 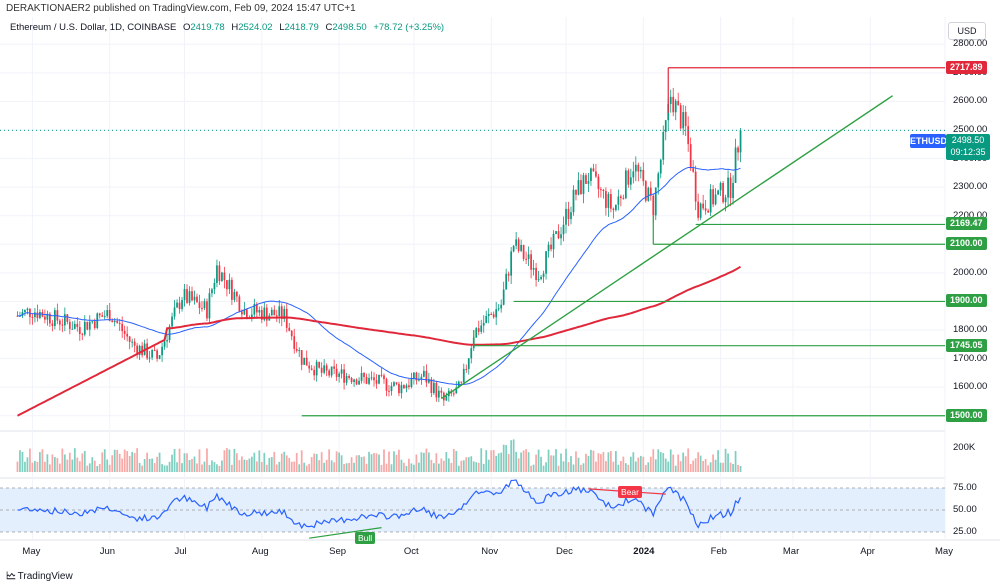 I want to click on time-tick-label: Sep, so click(x=338, y=551).